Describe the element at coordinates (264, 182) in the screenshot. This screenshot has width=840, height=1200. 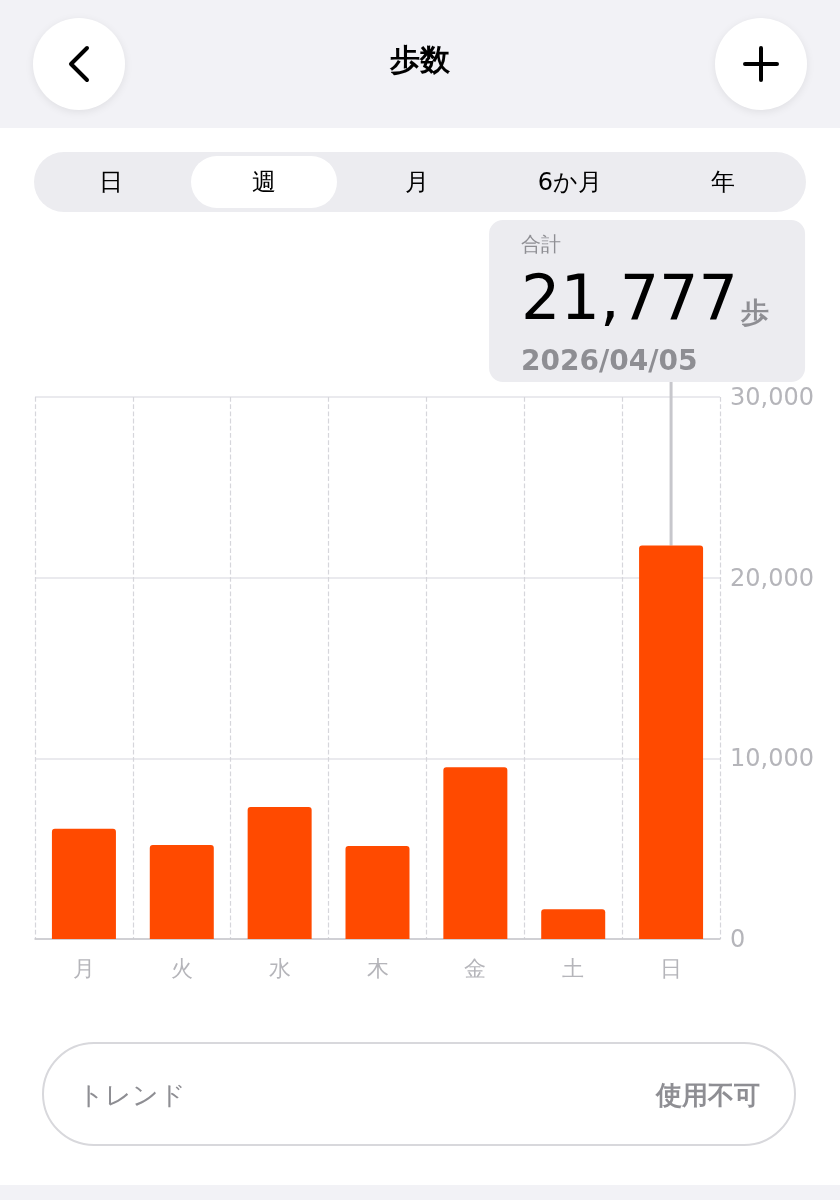
I see `text: 週` at that location.